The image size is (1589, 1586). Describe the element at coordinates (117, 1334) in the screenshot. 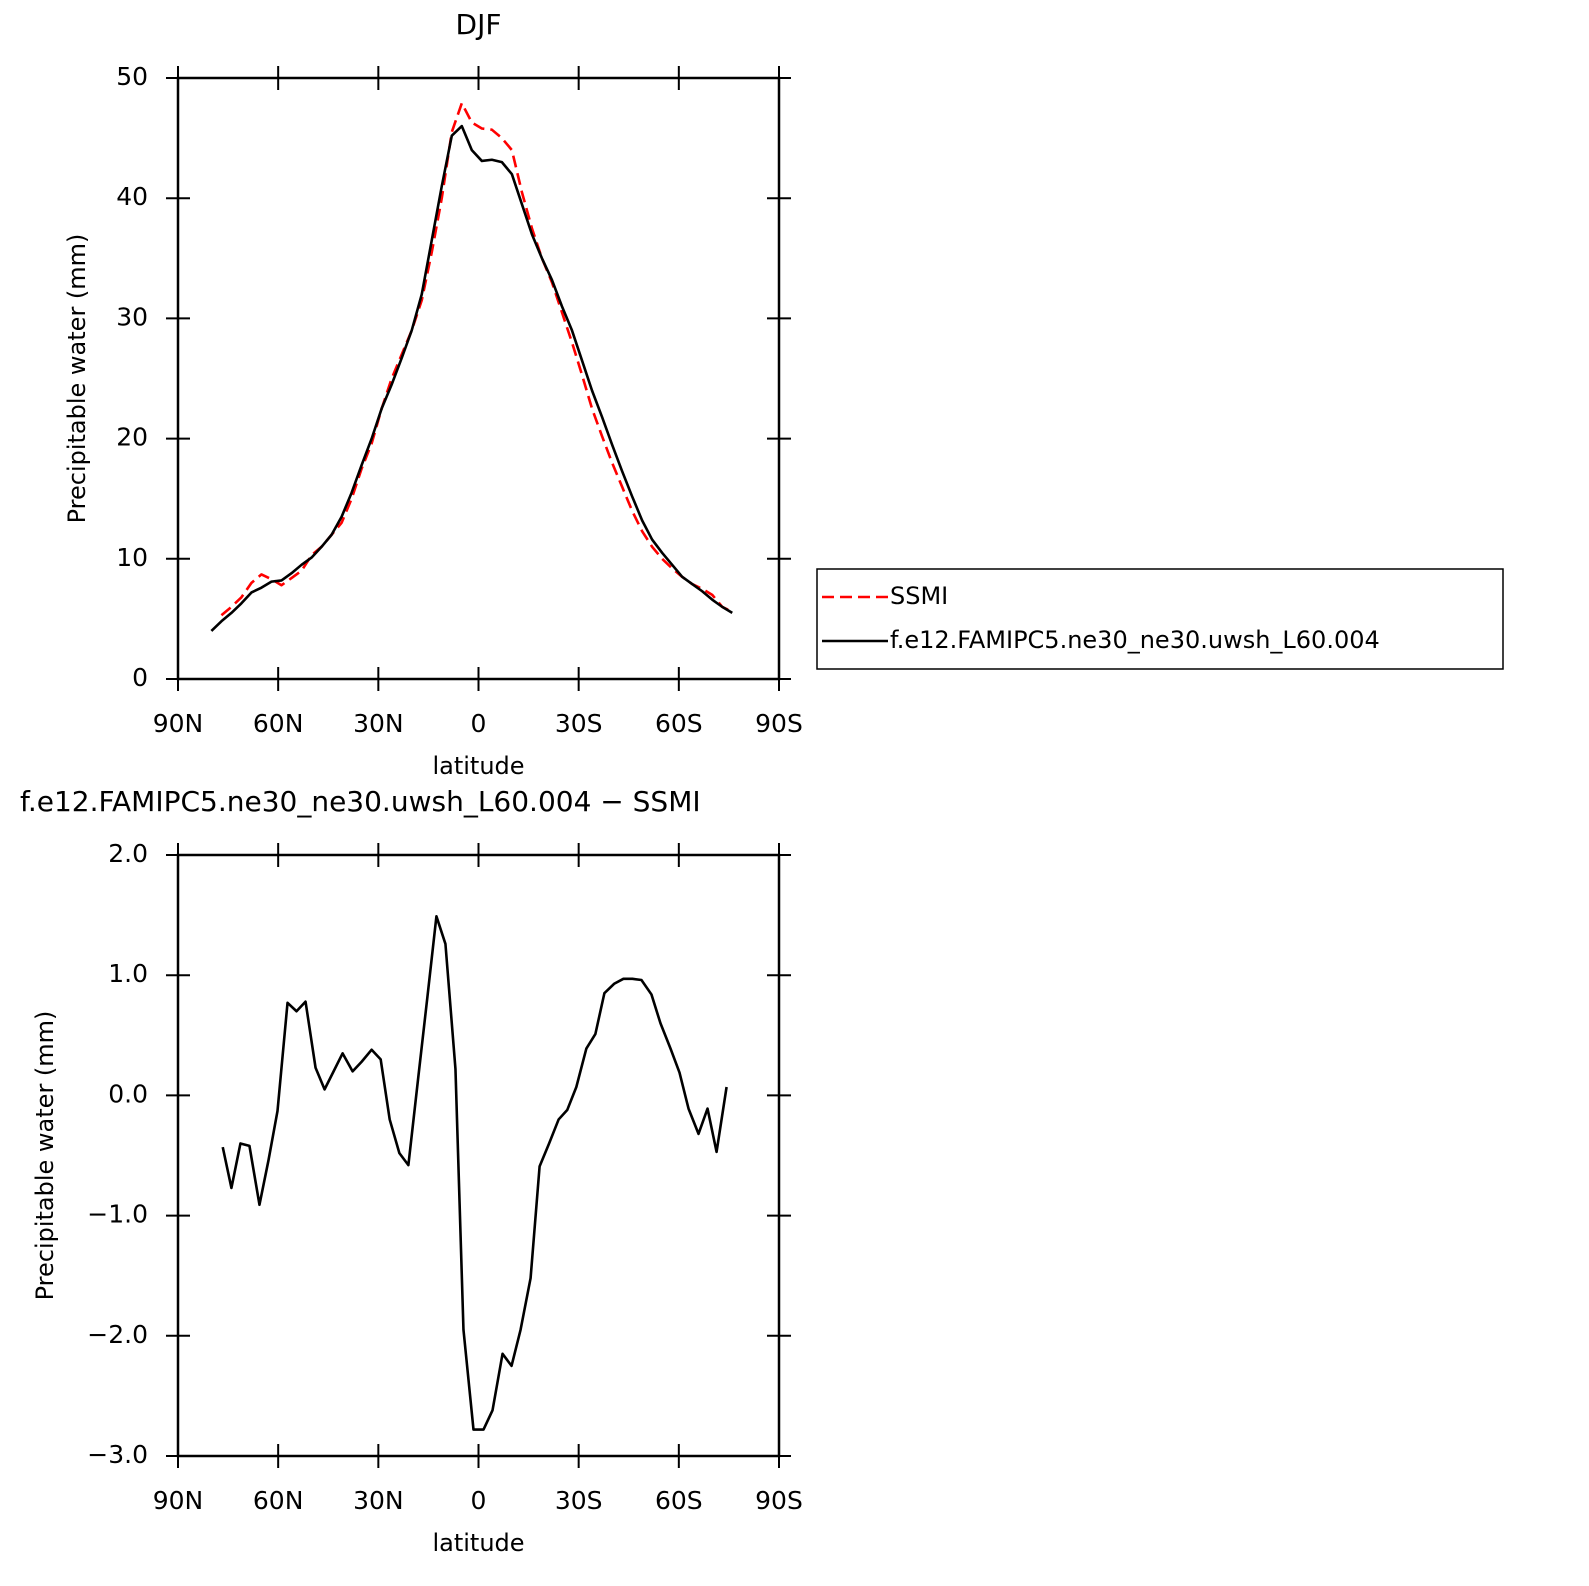

I see `y-tick-label: −2.0` at that location.